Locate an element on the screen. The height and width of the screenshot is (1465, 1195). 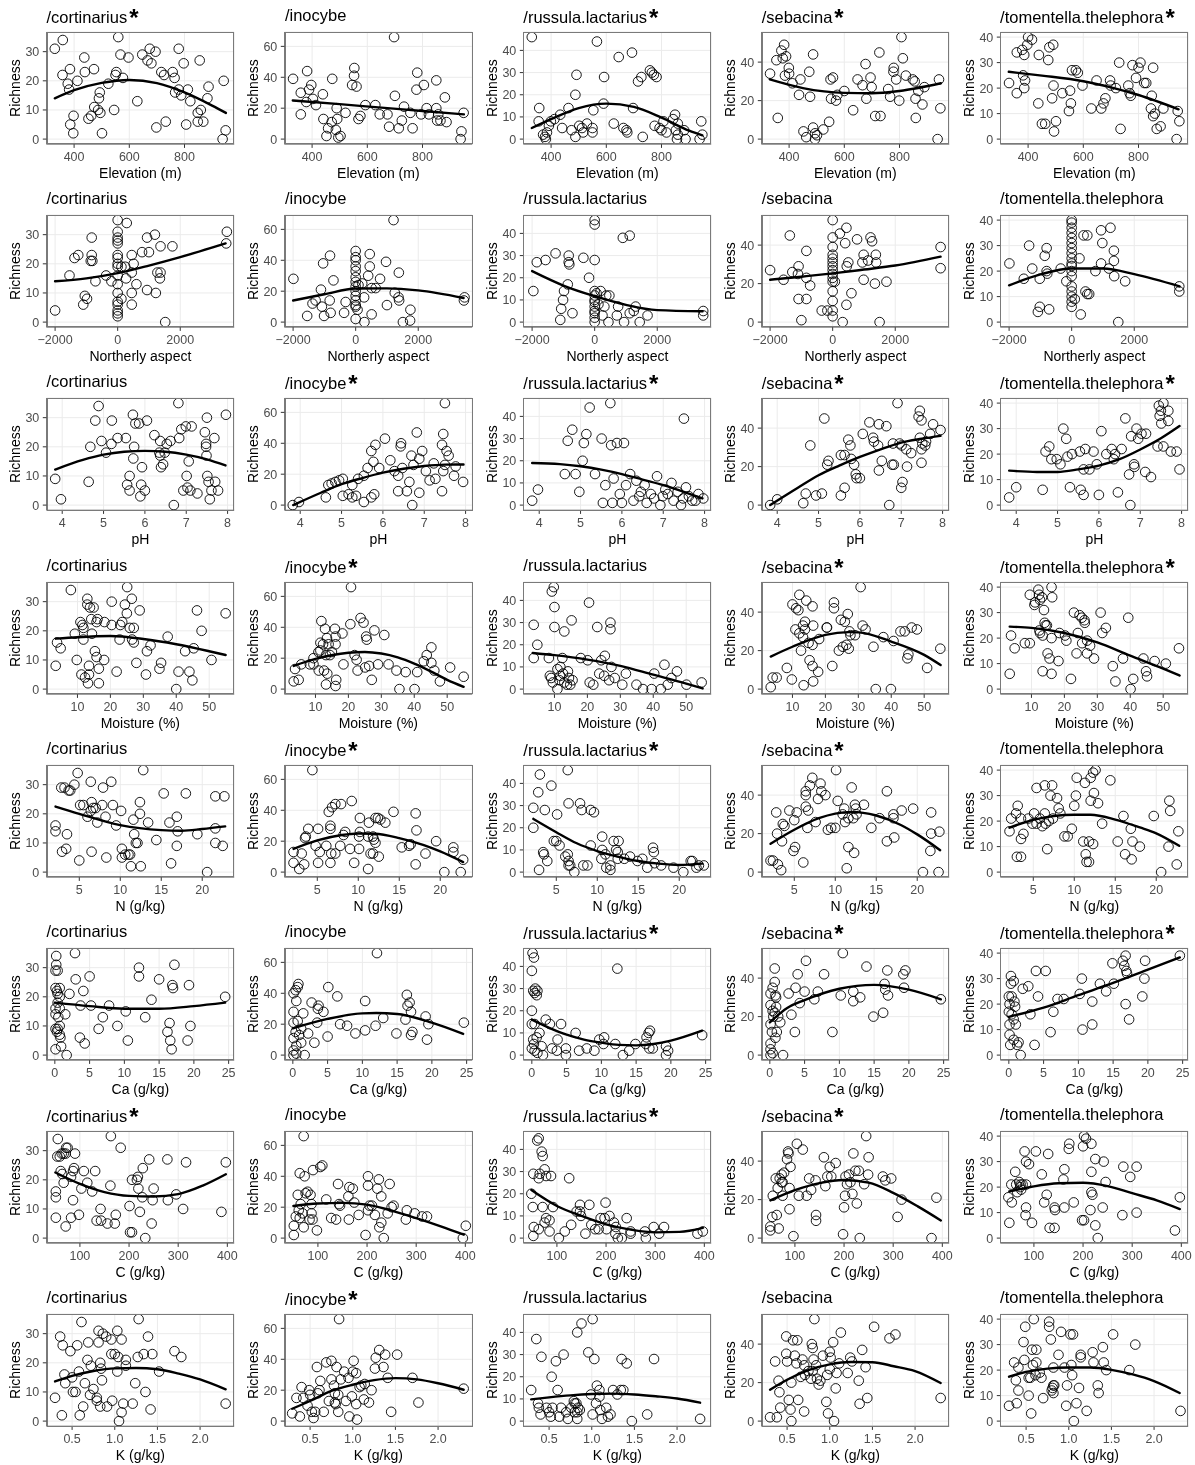
x-axis-title: Elevation (m) is located at coordinates (378, 172).